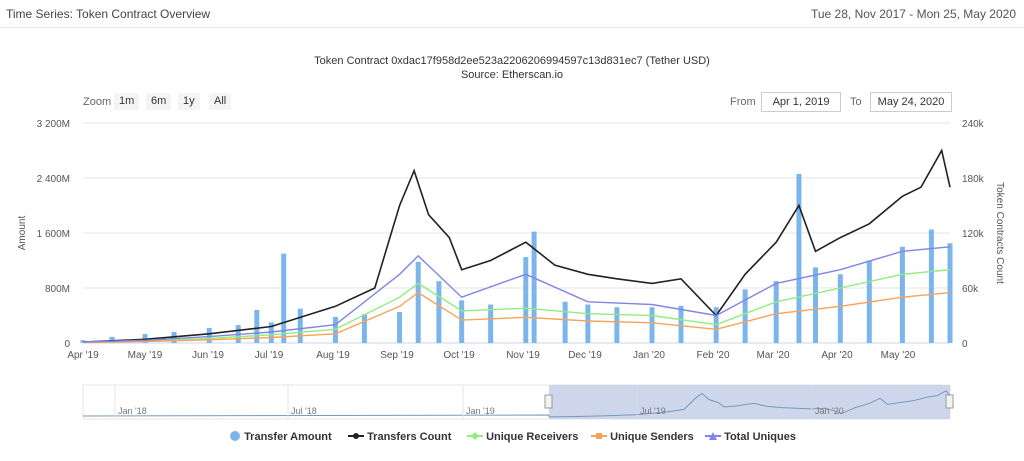  I want to click on navigator-line, so click(516, 404).